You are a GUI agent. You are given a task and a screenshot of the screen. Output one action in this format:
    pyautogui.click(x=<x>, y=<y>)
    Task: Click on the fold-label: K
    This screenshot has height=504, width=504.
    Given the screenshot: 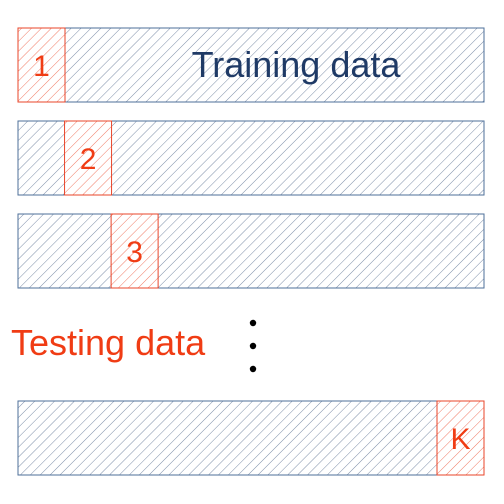 What is the action you would take?
    pyautogui.click(x=460, y=439)
    